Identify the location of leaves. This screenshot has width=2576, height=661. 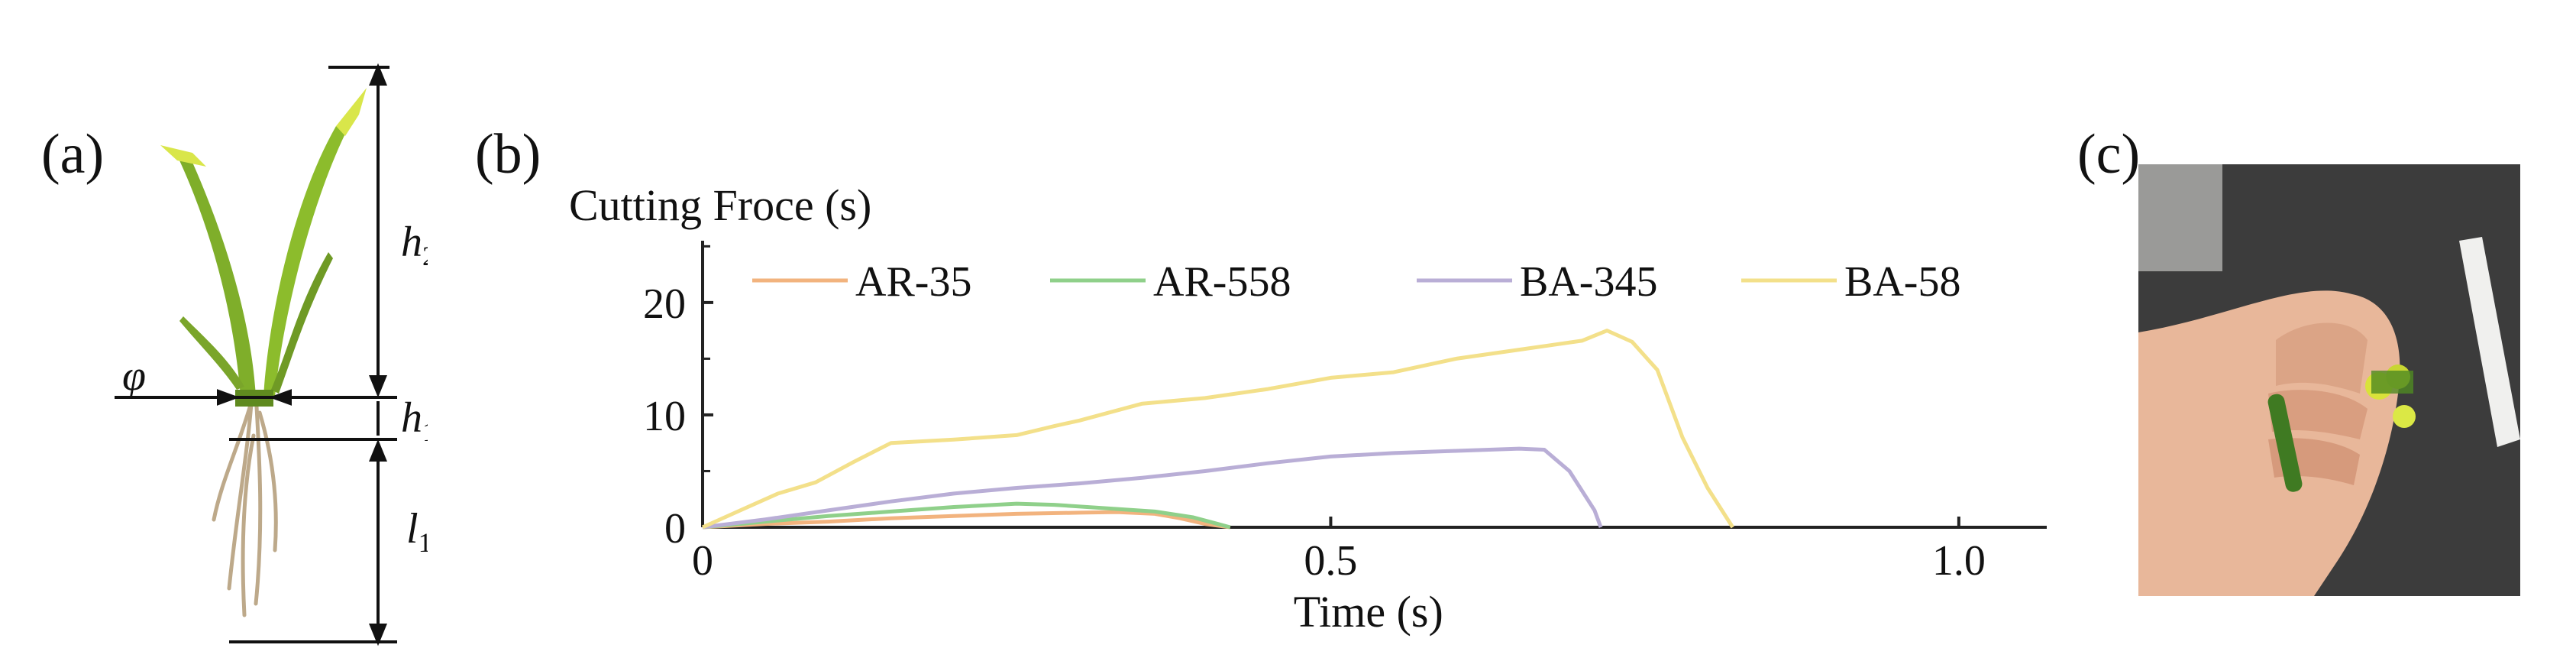
(263, 247).